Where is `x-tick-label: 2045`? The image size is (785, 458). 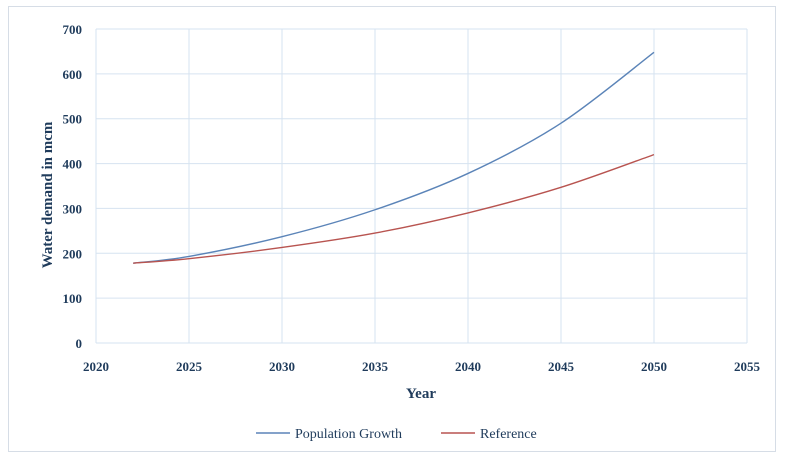 x-tick-label: 2045 is located at coordinates (561, 366).